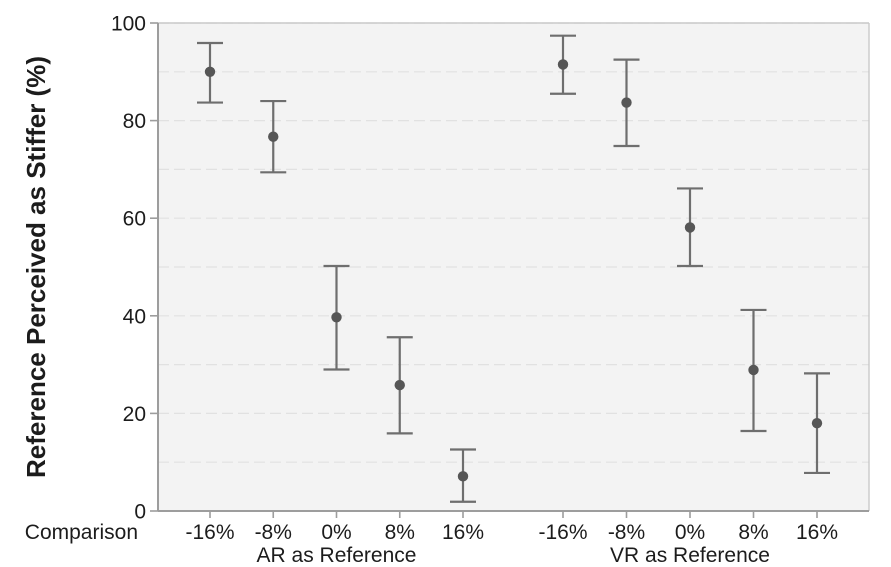  What do you see at coordinates (513, 555) in the screenshot?
I see `panel-group-labels: AR as Reference VR as Reference` at bounding box center [513, 555].